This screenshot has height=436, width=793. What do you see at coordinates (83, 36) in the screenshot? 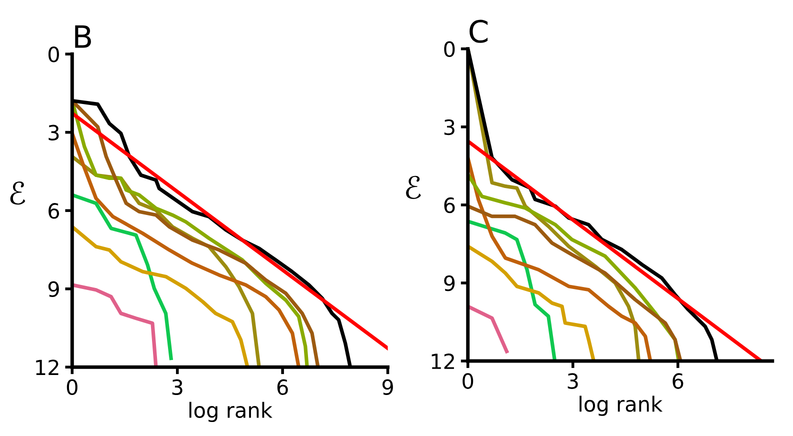
I see `chart-title: B` at bounding box center [83, 36].